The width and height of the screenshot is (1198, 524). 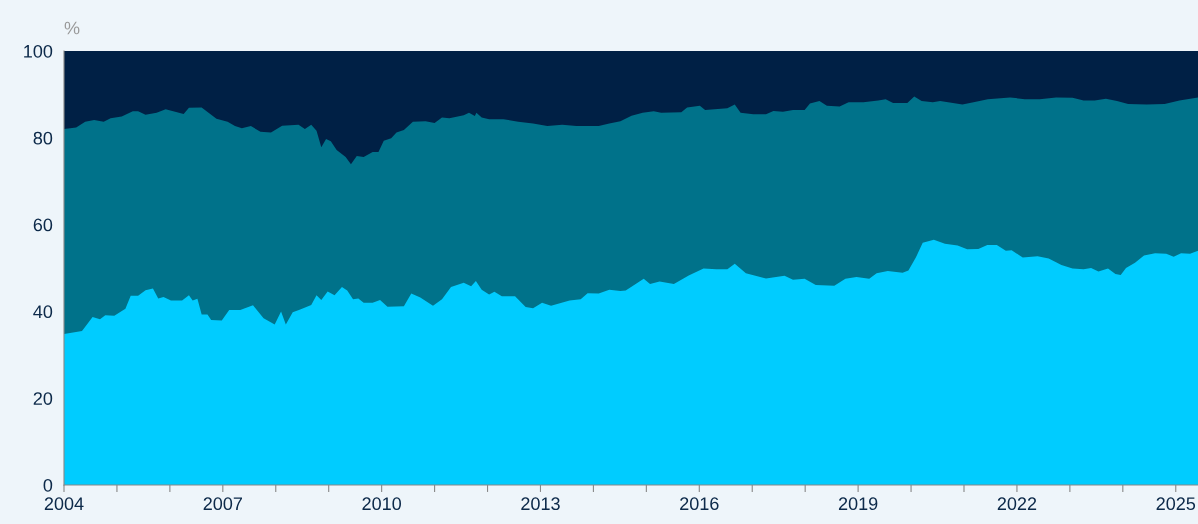 What do you see at coordinates (699, 504) in the screenshot?
I see `x-tick-label: 2016` at bounding box center [699, 504].